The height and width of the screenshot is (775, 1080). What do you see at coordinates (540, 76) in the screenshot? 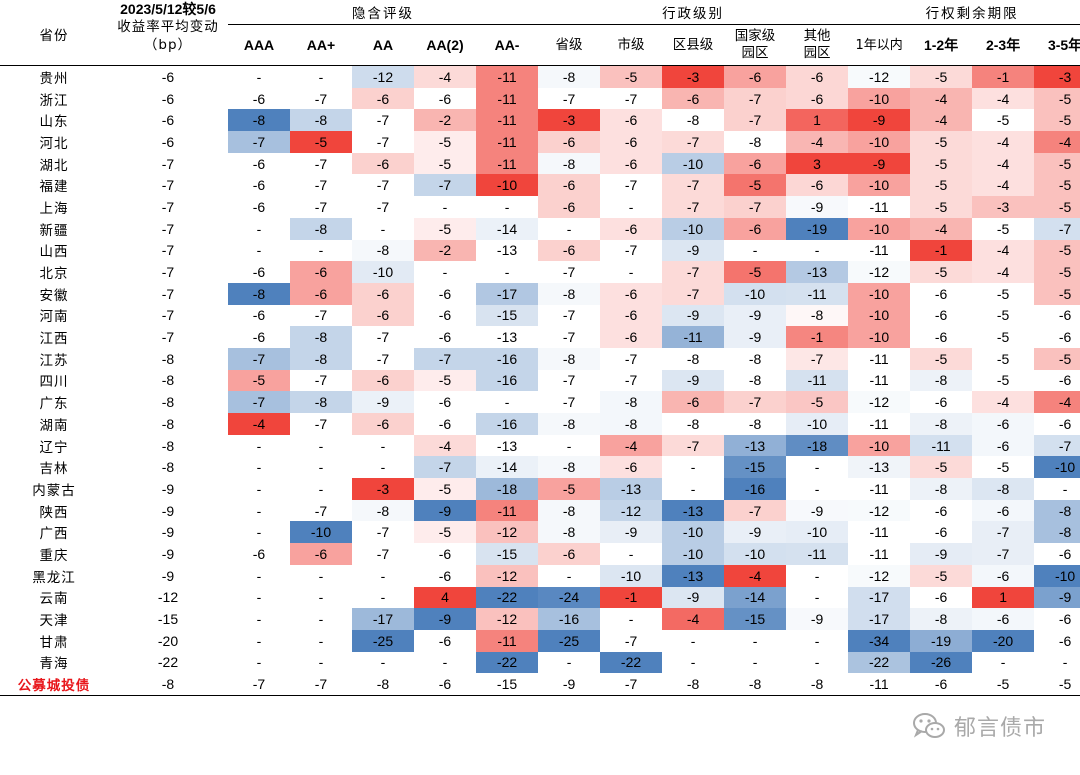
I see `table-row: 贵州 -6- - -12 -4 -11 -8 -5 -3 -6 -6 -12 -5 -1 -3` at bounding box center [540, 76].